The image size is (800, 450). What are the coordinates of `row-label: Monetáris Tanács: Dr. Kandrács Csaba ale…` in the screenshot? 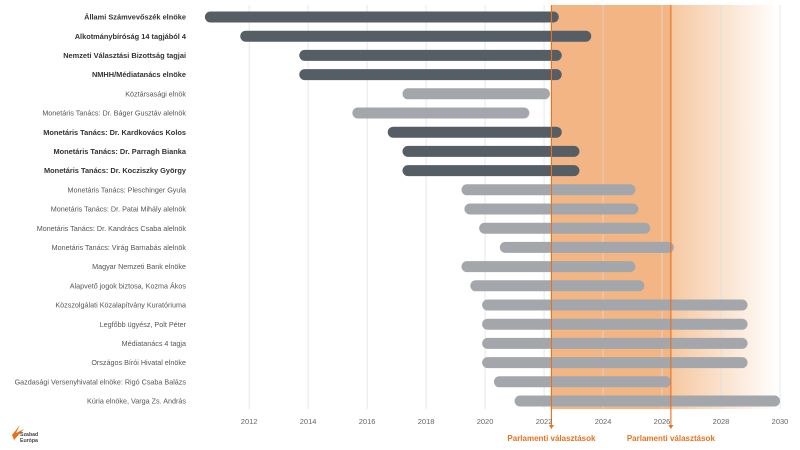 It's located at (112, 228).